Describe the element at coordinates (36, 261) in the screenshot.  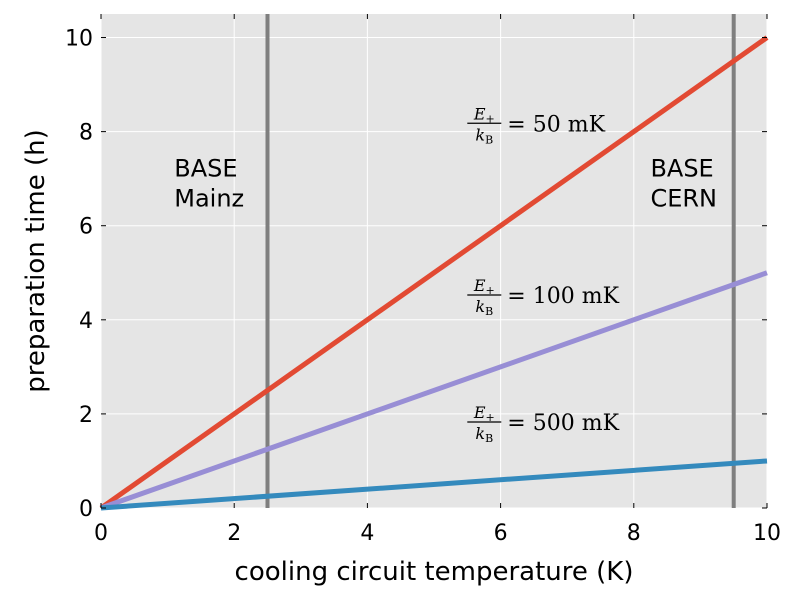
I see `y-axis-label: preparation time (h)` at that location.